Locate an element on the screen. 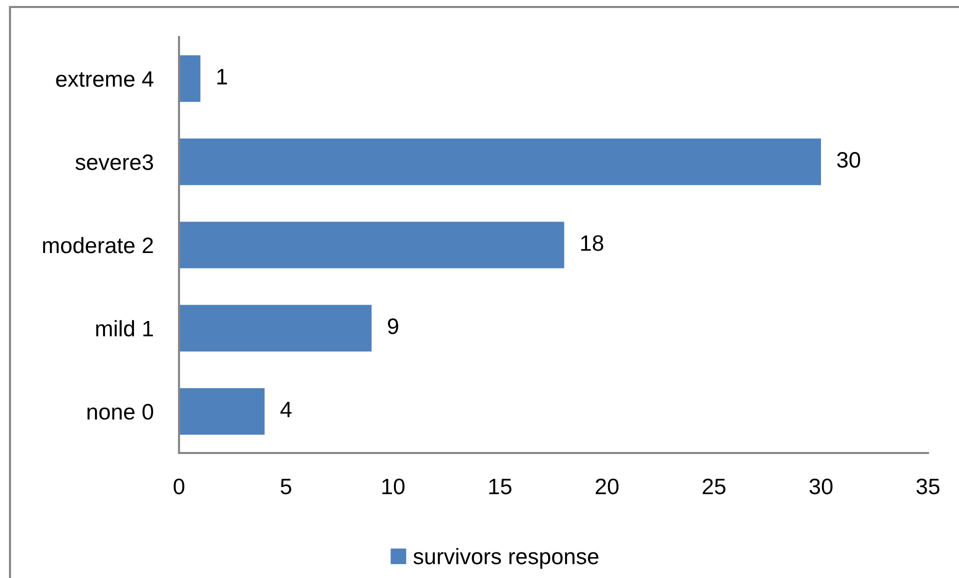  data-label: 1 is located at coordinates (222, 76).